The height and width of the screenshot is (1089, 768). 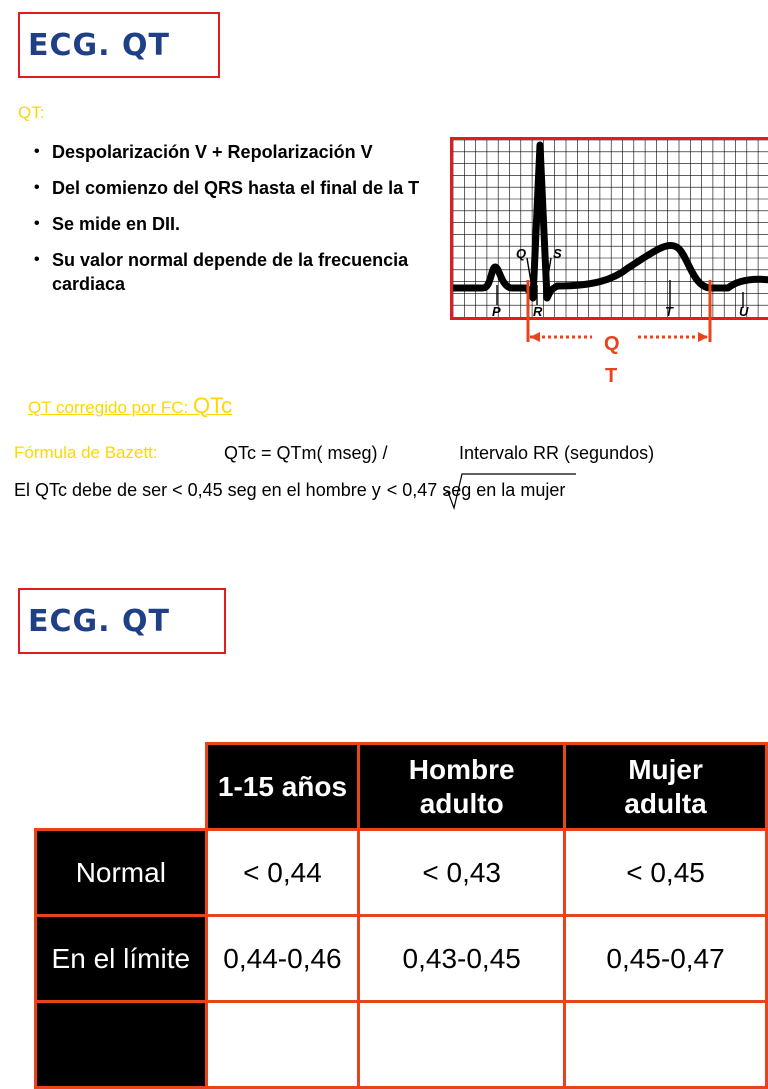 I want to click on bullet-item: Se mide en DII., so click(x=238, y=224).